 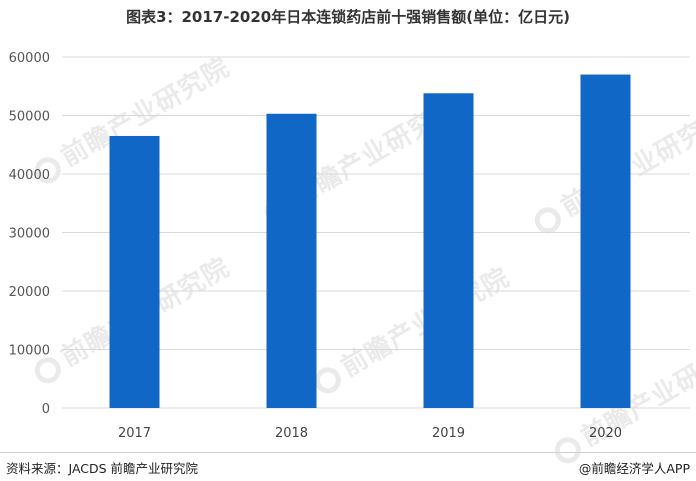 I want to click on y-tick-label: 0, so click(x=46, y=409).